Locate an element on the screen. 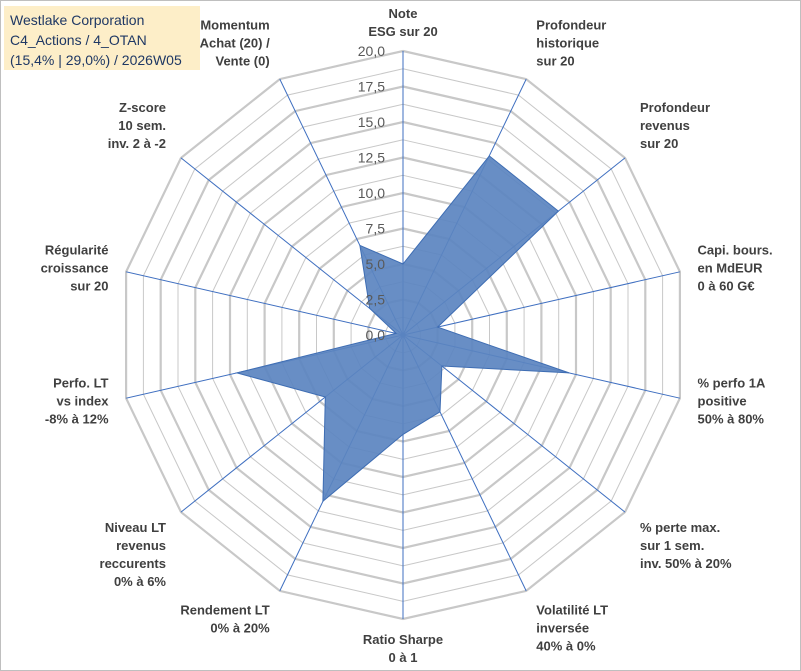  axis-label: Volatilité LT inversée 40% à 0% is located at coordinates (572, 628).